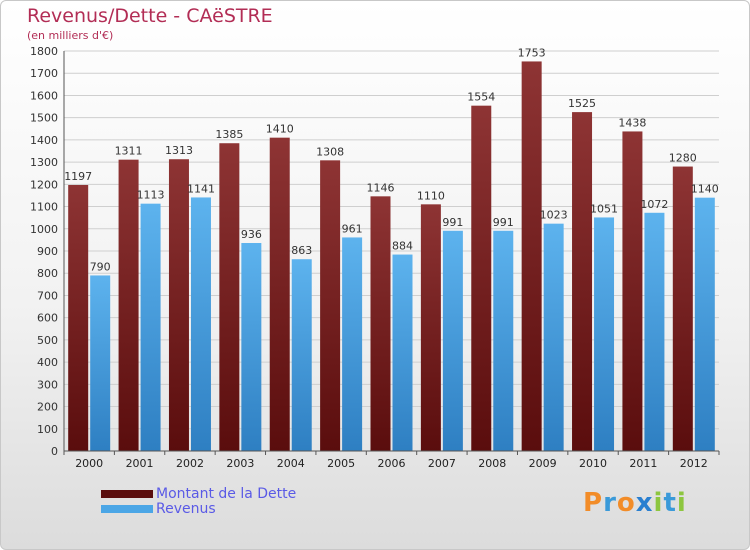 Image resolution: width=750 pixels, height=550 pixels. Describe the element at coordinates (127, 509) in the screenshot. I see `legend-swatch-revenus` at that location.